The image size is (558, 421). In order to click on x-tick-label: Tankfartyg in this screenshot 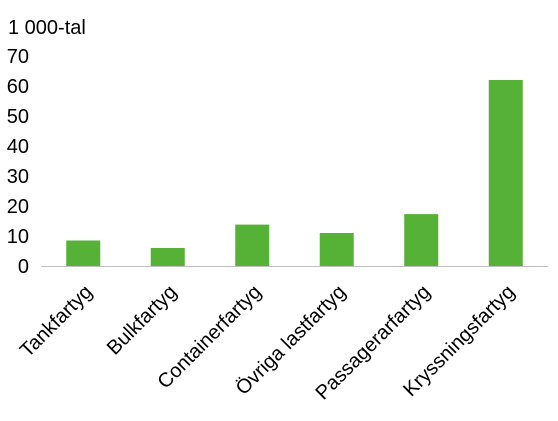, I will do `click(56, 321)`.